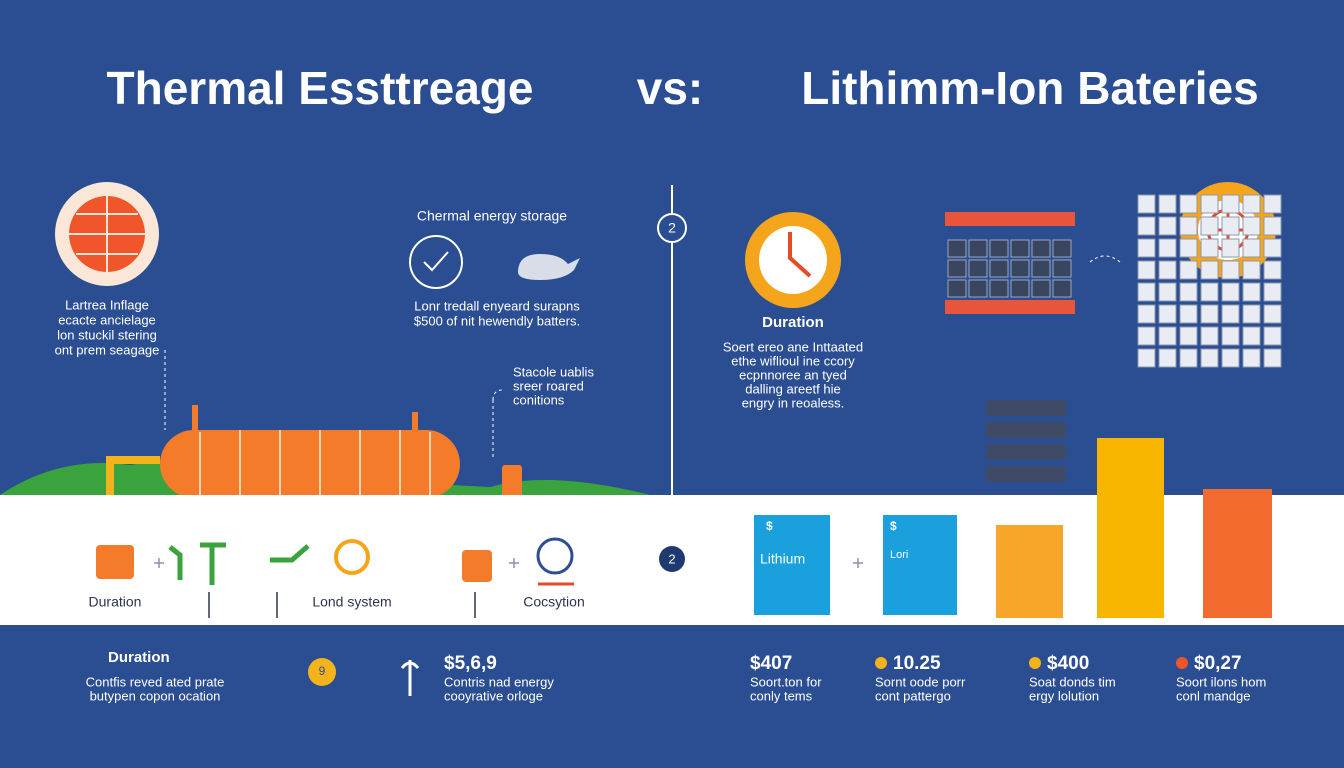 The image size is (1344, 768). I want to click on strip-label: Lond system, so click(351, 602).